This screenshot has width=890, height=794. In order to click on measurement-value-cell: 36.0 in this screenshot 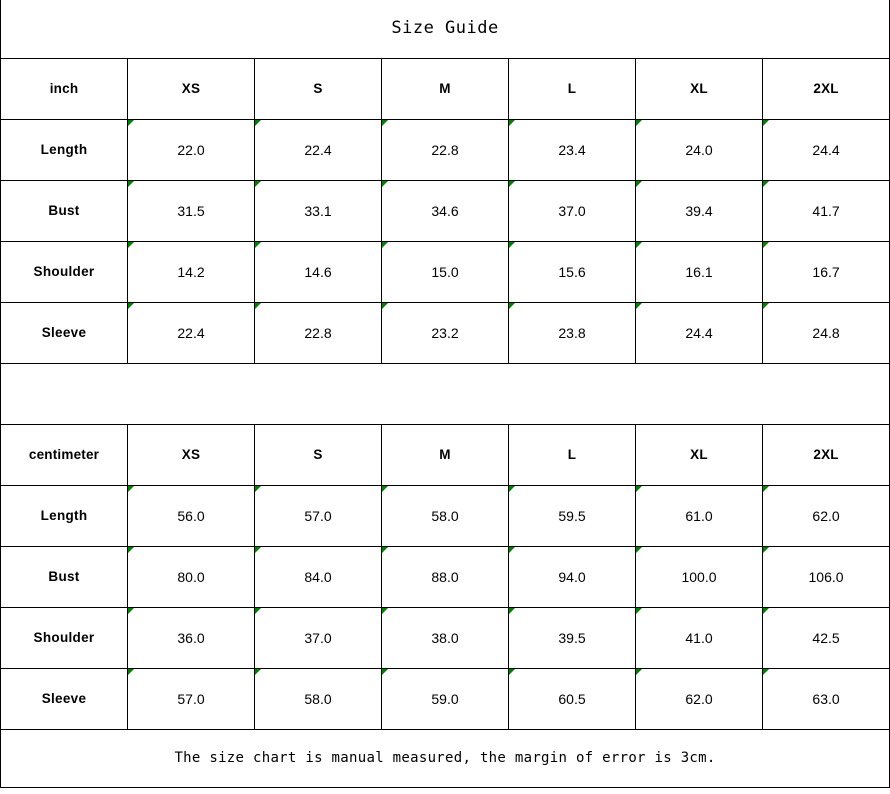, I will do `click(191, 637)`.